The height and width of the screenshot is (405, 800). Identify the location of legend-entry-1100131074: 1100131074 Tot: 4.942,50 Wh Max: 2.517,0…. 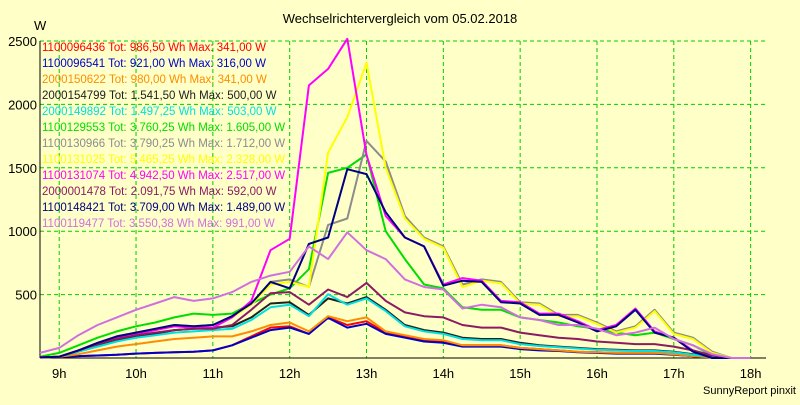
(163, 176).